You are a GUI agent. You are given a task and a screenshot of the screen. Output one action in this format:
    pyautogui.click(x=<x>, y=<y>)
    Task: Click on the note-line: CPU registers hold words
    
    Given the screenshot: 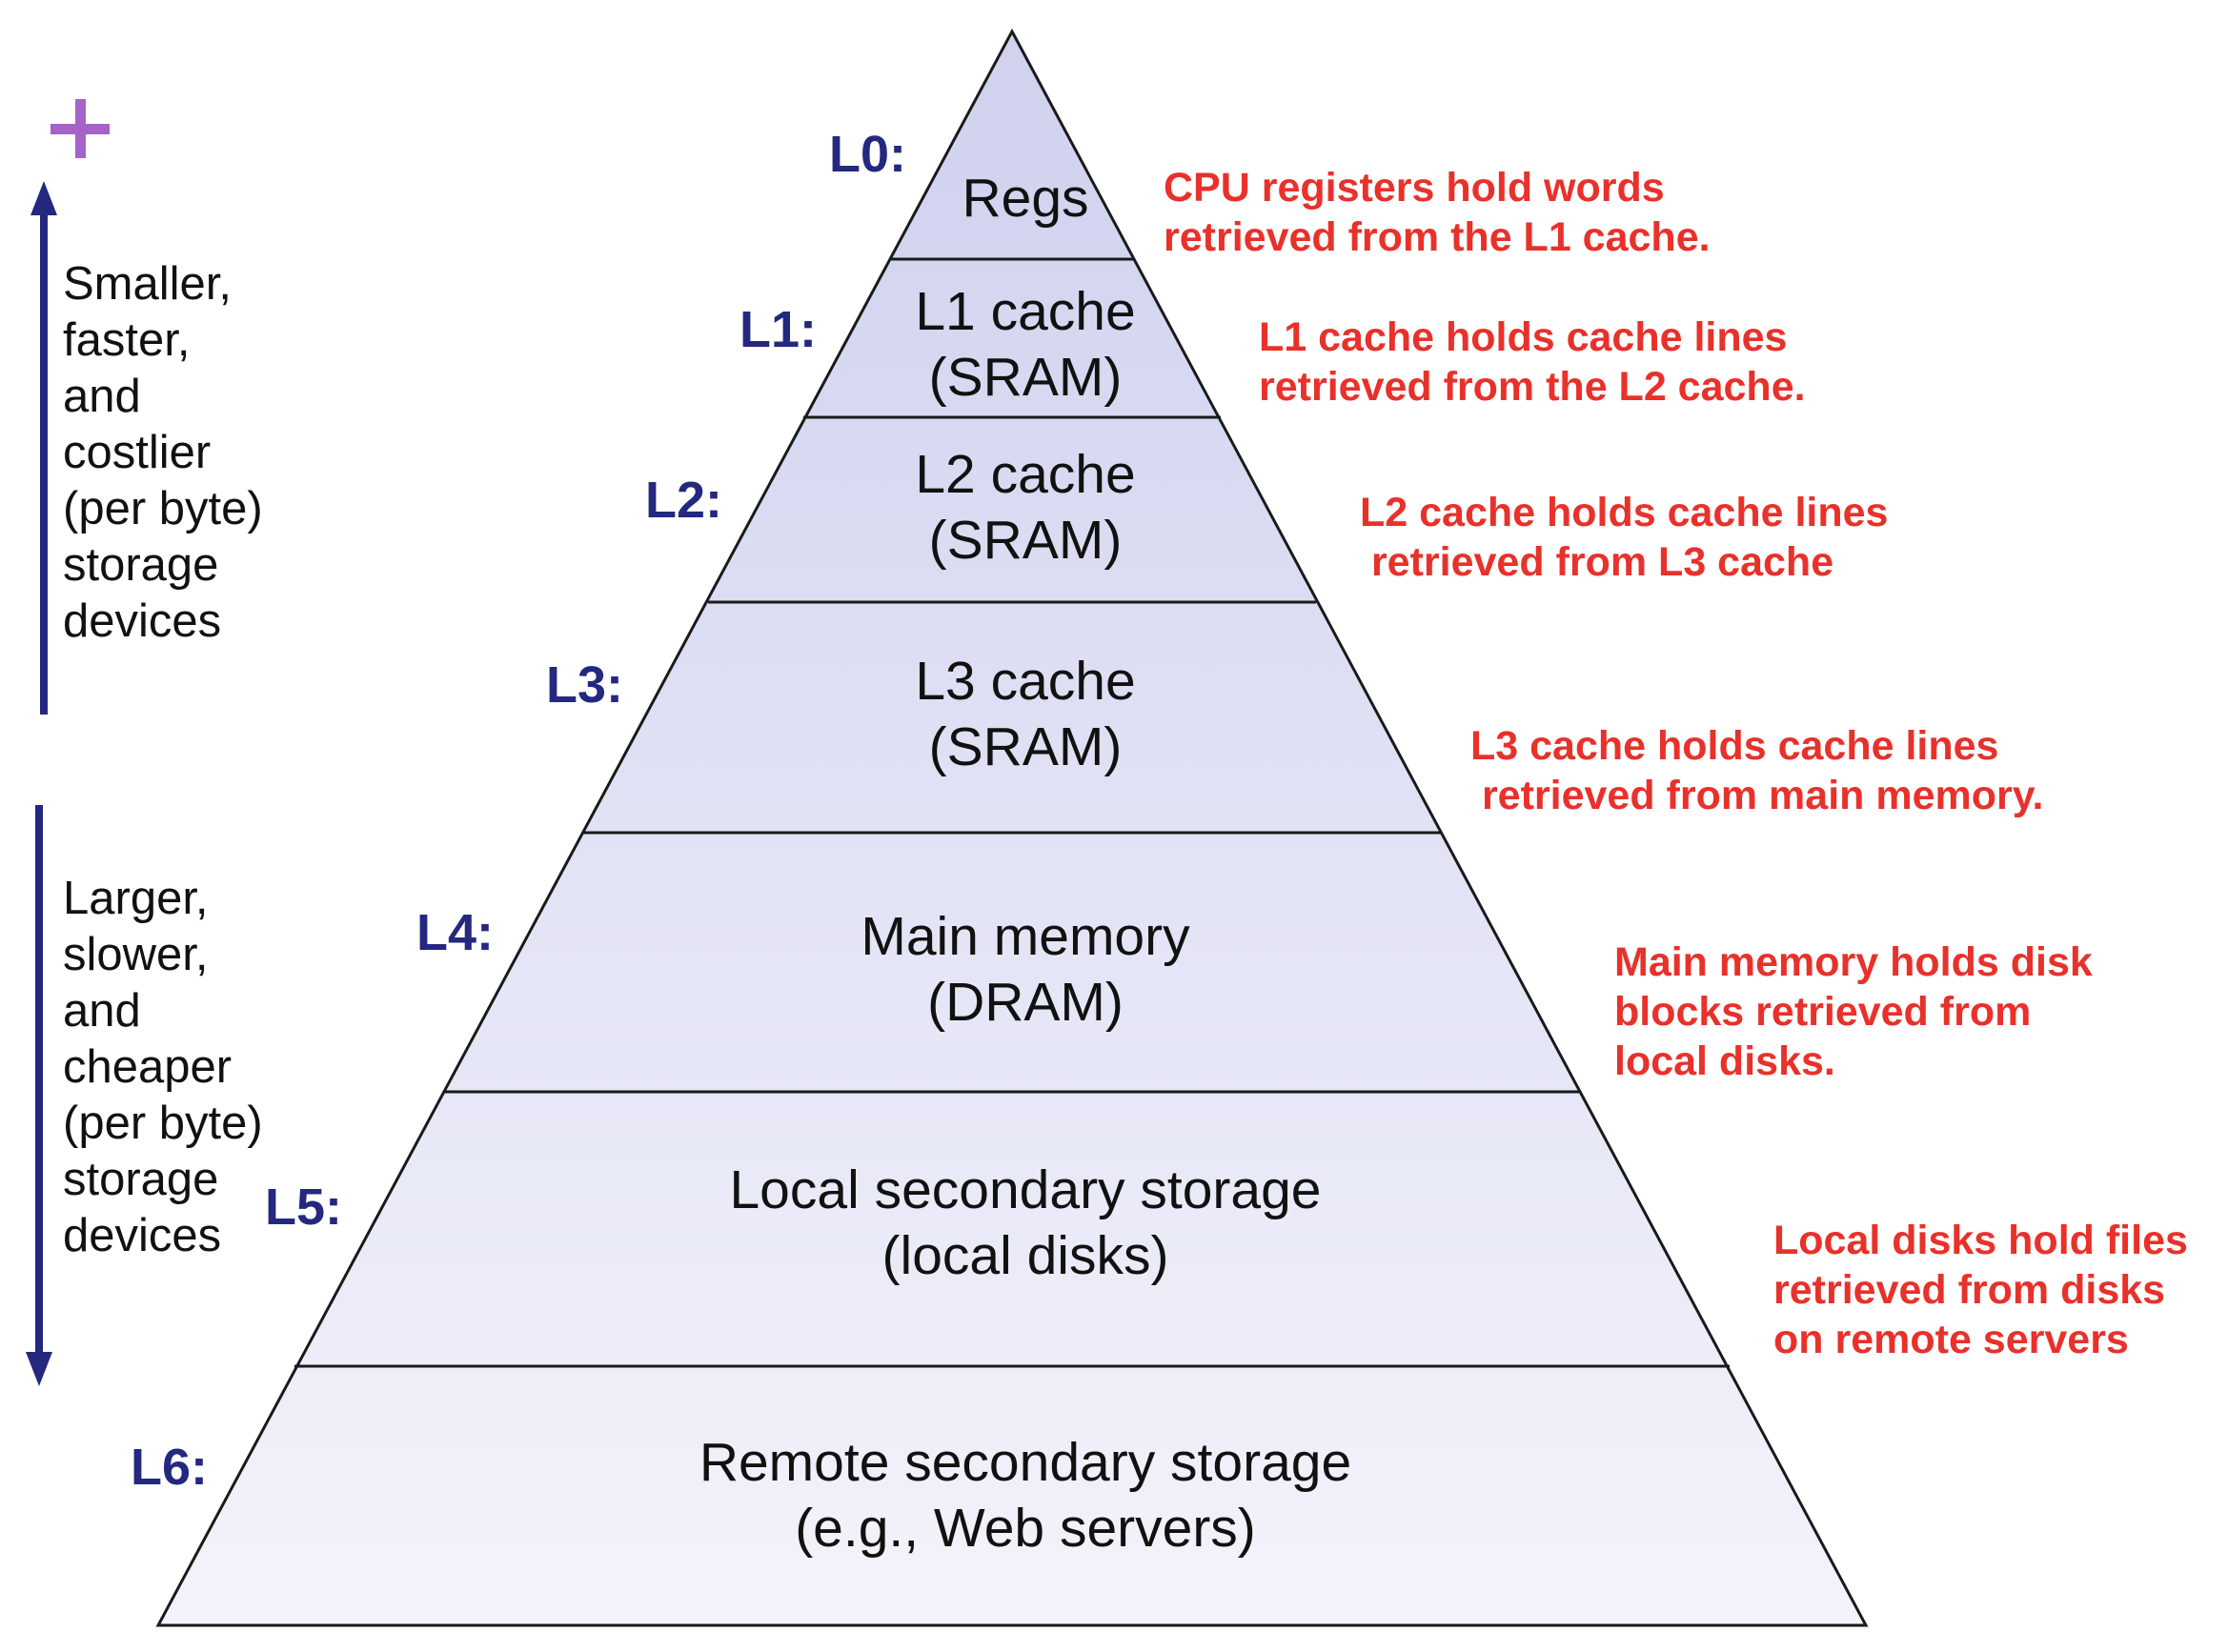 What is the action you would take?
    pyautogui.click(x=1414, y=188)
    